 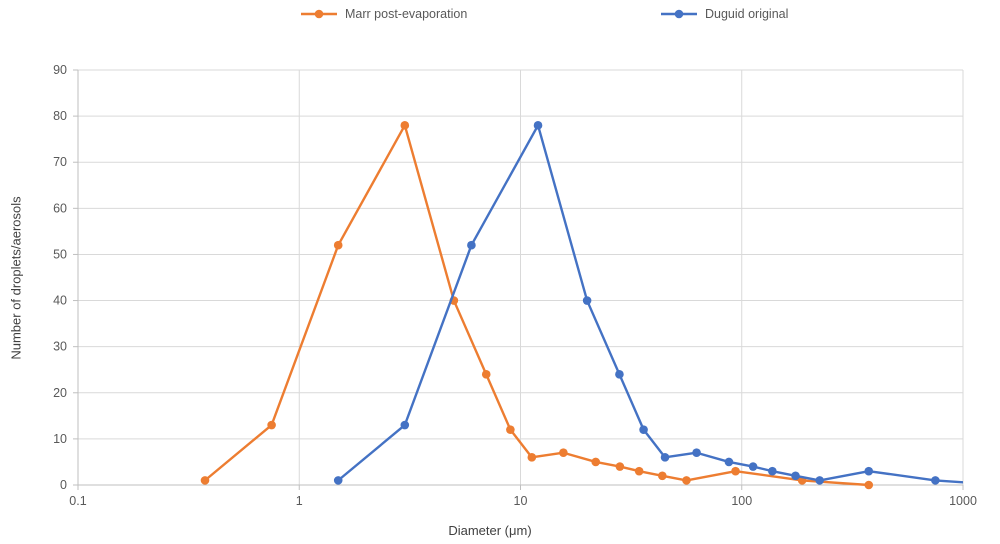 I want to click on y-axis-title: Number of droplets/aerosols, so click(x=16, y=278).